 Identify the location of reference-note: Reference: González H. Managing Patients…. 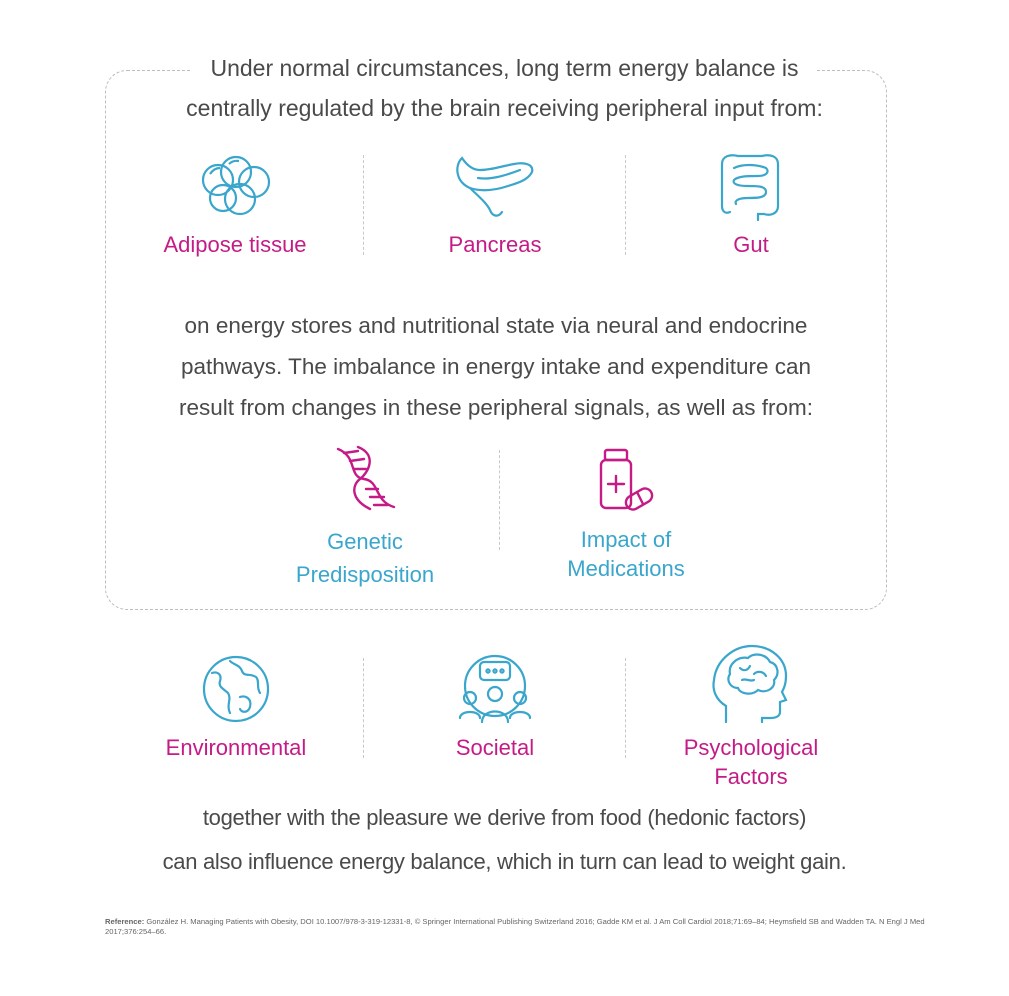
(515, 927).